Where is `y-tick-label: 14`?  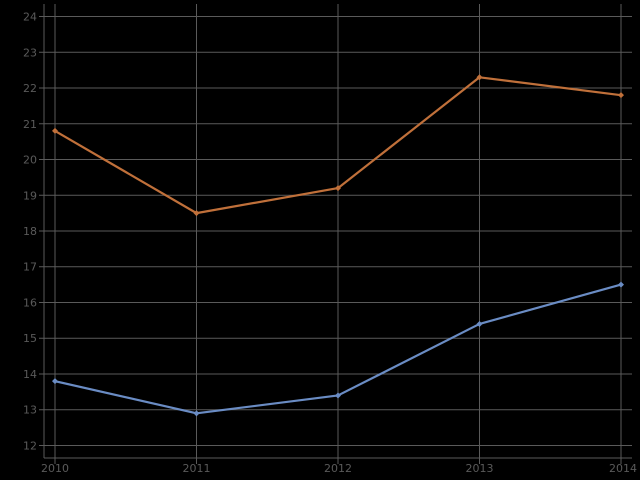 y-tick-label: 14 is located at coordinates (30, 374).